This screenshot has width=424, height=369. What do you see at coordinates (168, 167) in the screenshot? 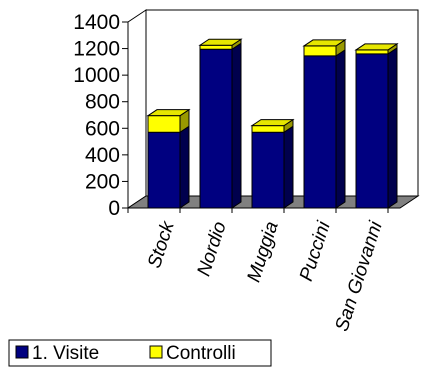
I see `bar-stock-visite` at bounding box center [168, 167].